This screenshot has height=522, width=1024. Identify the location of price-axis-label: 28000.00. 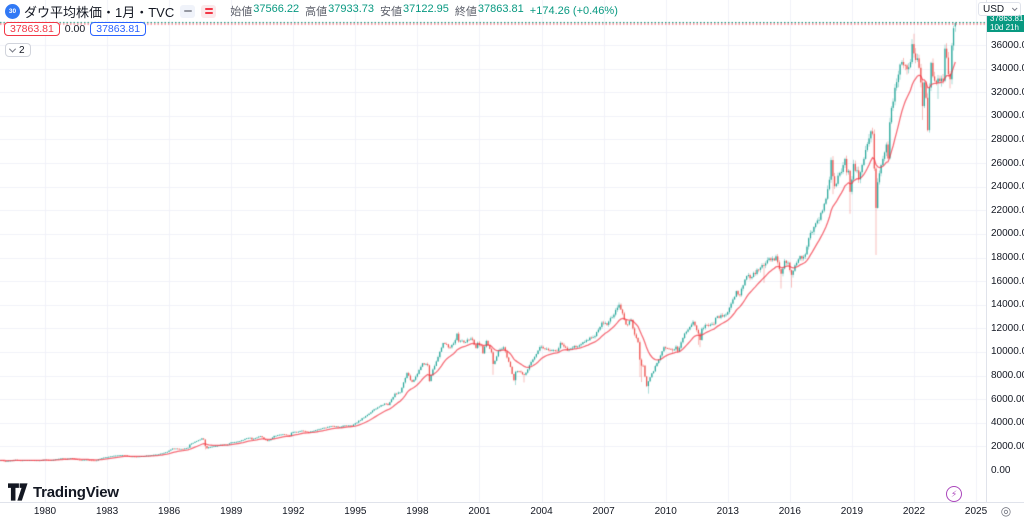
(1007, 139).